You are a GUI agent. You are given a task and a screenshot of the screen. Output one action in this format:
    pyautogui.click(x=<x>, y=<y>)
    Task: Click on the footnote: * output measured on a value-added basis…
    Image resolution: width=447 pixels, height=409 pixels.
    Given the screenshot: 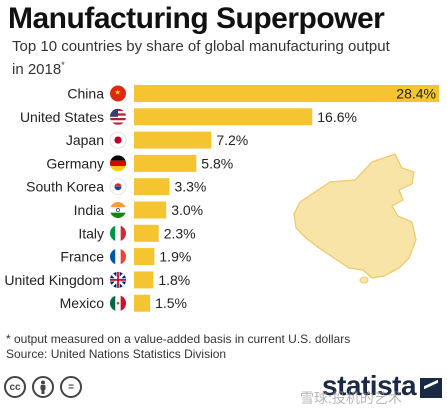 What is the action you would take?
    pyautogui.click(x=178, y=339)
    